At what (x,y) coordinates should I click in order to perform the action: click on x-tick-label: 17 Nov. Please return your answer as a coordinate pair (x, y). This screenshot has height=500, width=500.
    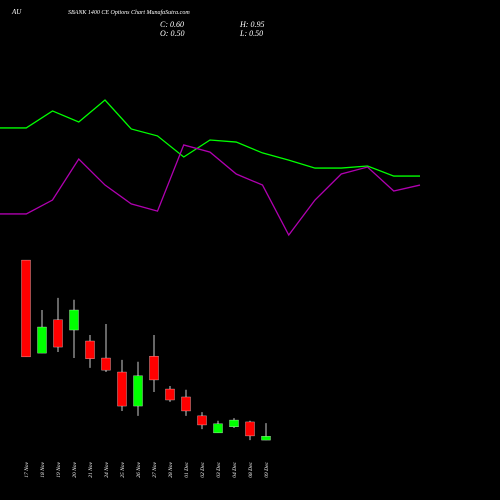
    Looking at the image, I should click on (27, 469).